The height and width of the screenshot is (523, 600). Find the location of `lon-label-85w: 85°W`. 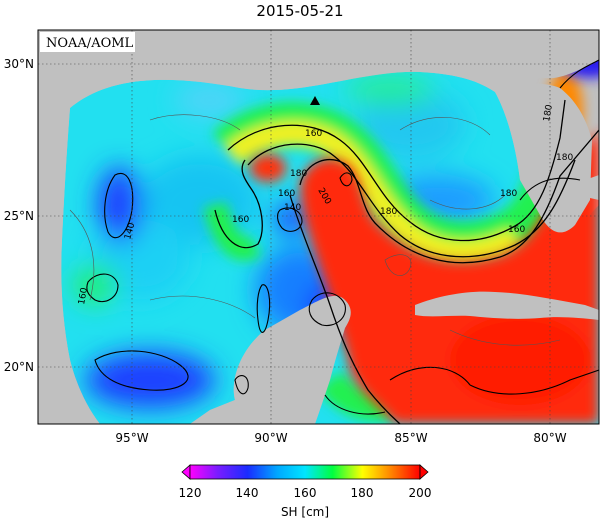

lon-label-85w: 85°W is located at coordinates (410, 438).